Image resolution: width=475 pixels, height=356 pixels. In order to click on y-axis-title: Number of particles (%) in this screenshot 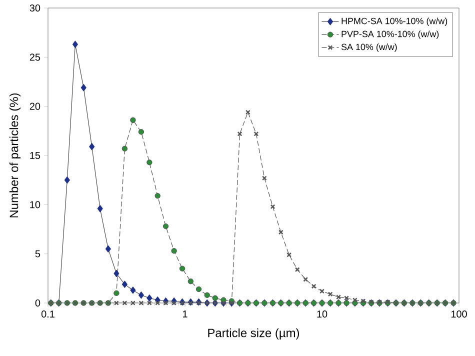, I will do `click(15, 155)`.